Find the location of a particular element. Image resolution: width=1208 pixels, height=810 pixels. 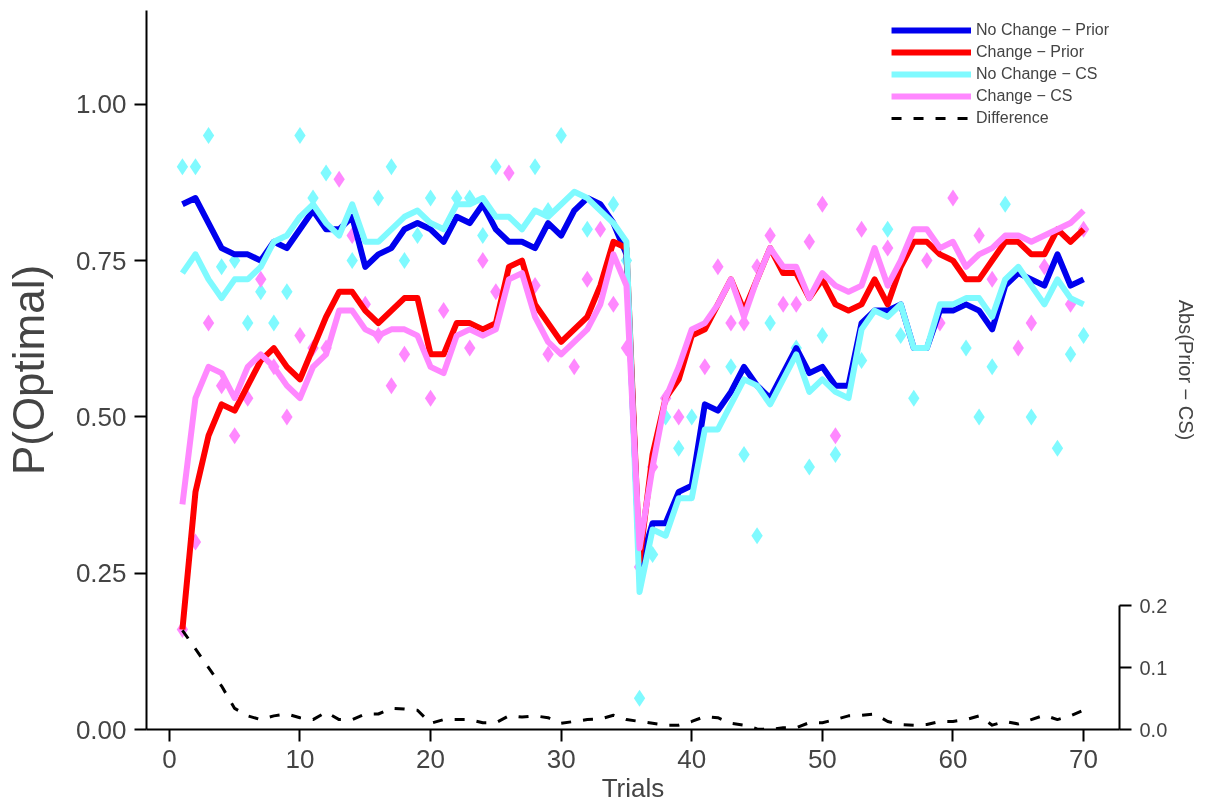

x-tick-label: 40 is located at coordinates (692, 758).